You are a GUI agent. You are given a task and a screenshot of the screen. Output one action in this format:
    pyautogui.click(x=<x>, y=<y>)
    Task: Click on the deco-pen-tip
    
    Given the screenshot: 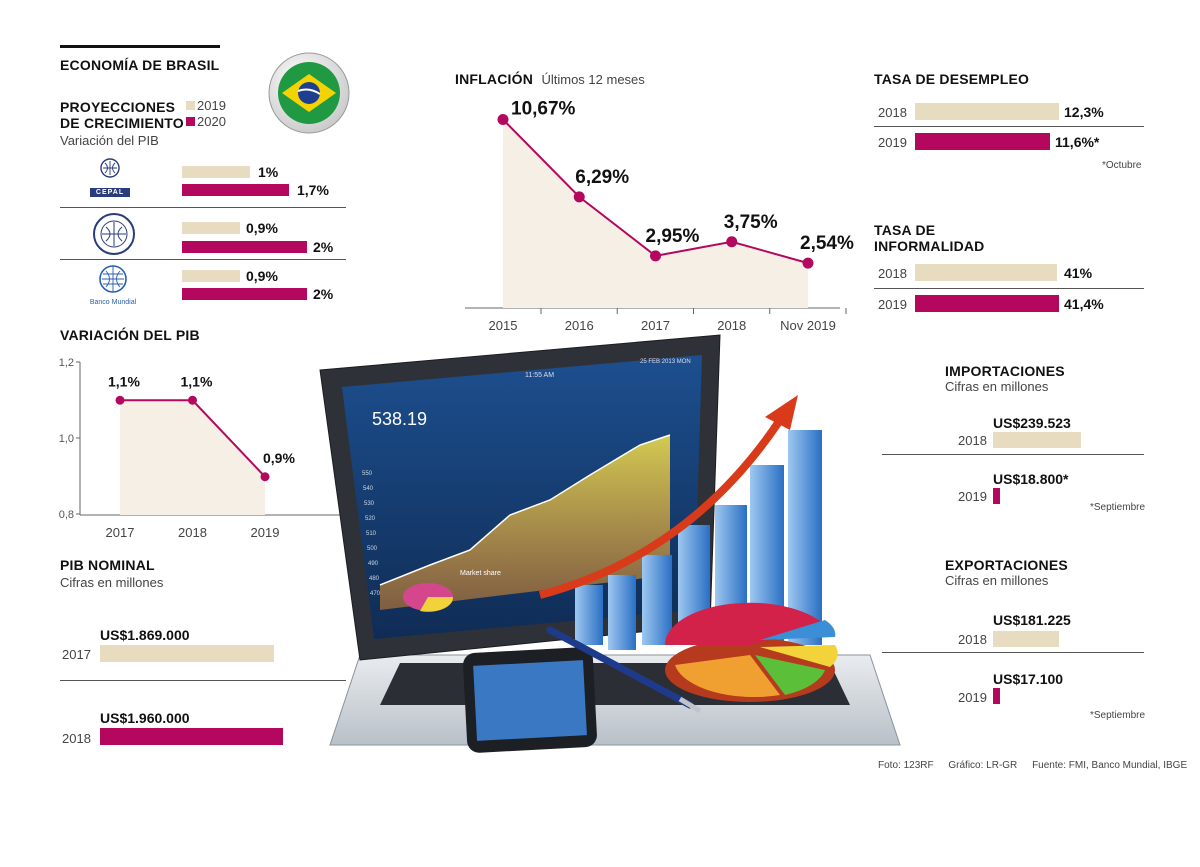 What is the action you would take?
    pyautogui.click(x=690, y=705)
    